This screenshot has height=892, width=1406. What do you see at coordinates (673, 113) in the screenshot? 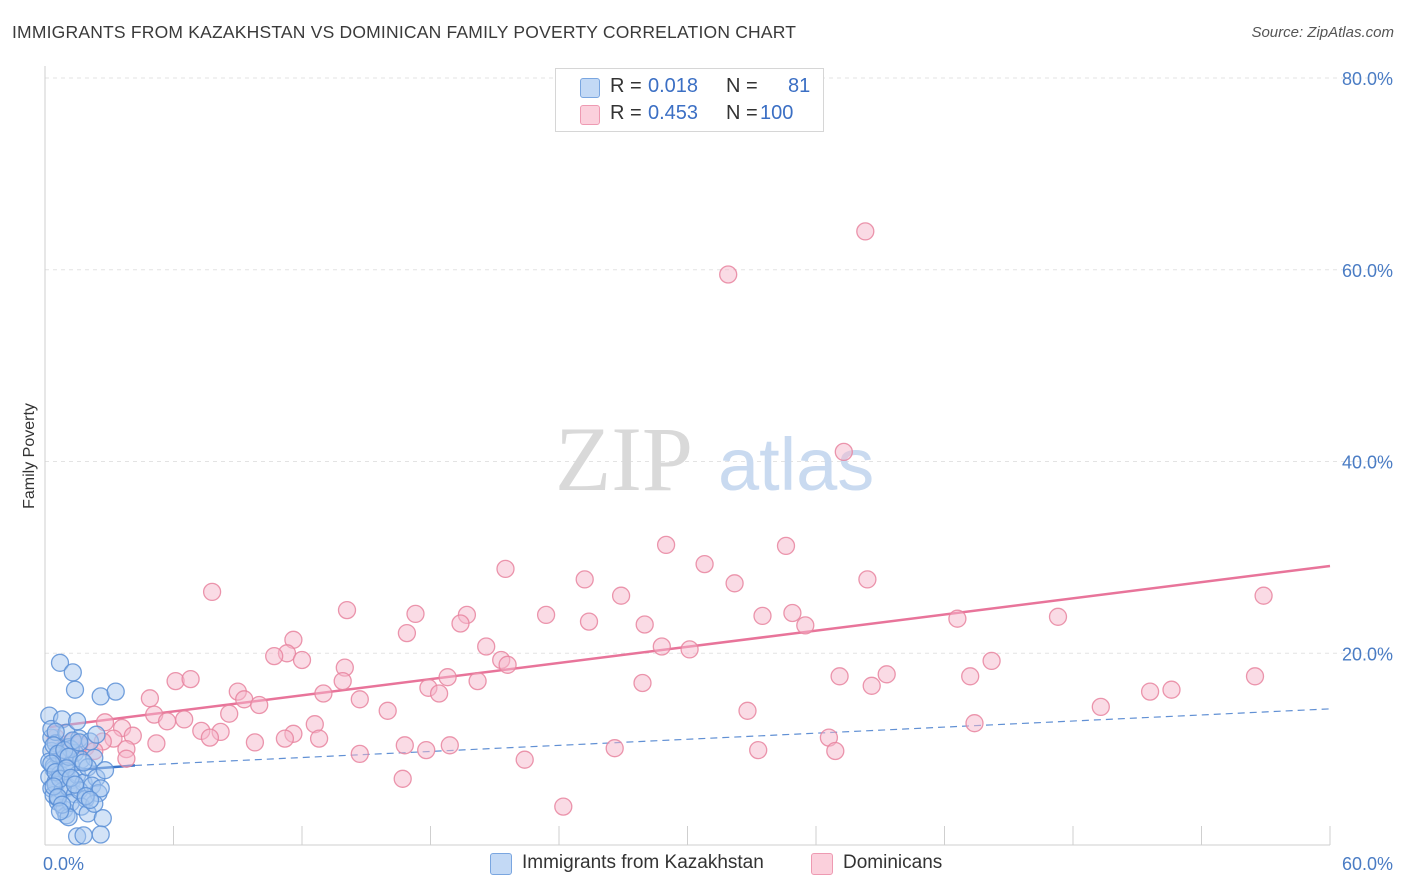
I see `legend-r-value: 0.453` at bounding box center [673, 113].